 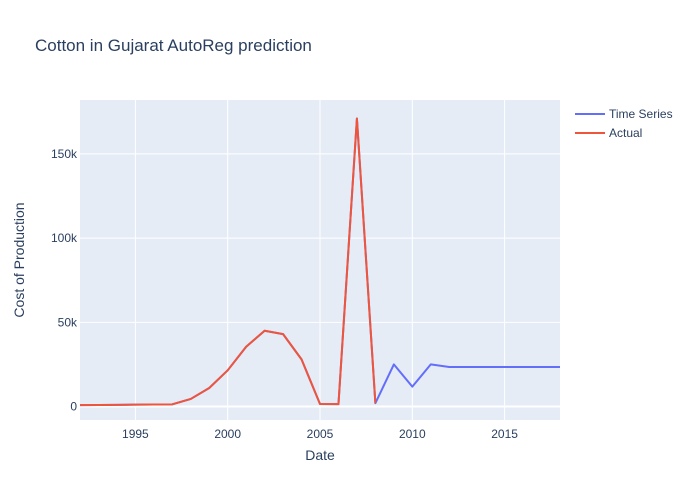 What do you see at coordinates (173, 45) in the screenshot?
I see `chart-title: Cotton in Gujarat AutoReg prediction` at bounding box center [173, 45].